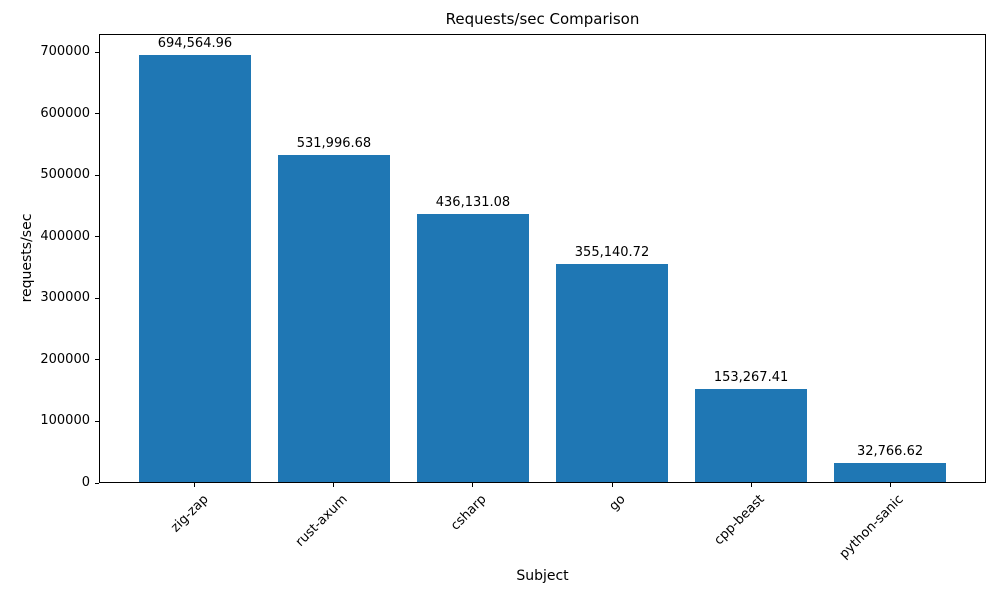 The image size is (1000, 600). Describe the element at coordinates (542, 576) in the screenshot. I see `x-axis-label: Subject` at that location.